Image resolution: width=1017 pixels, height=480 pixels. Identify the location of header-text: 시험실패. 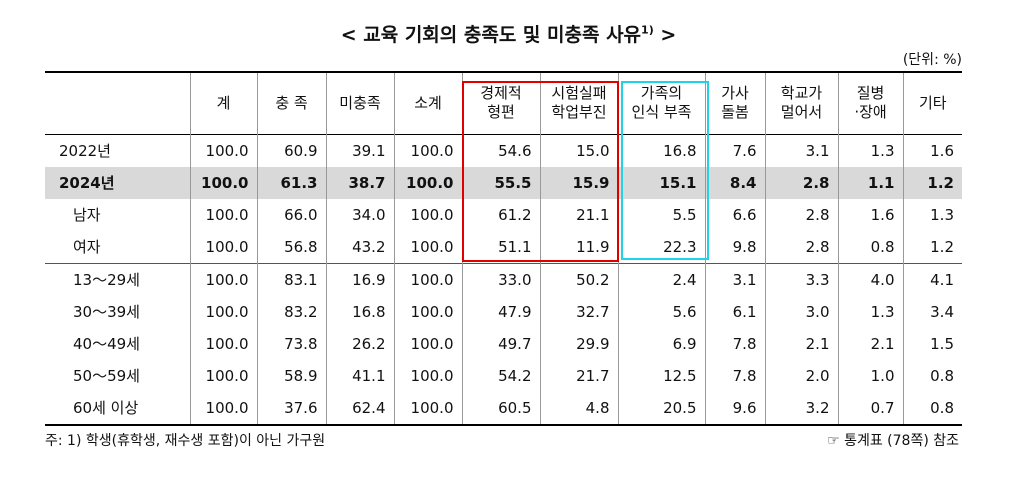
(579, 93).